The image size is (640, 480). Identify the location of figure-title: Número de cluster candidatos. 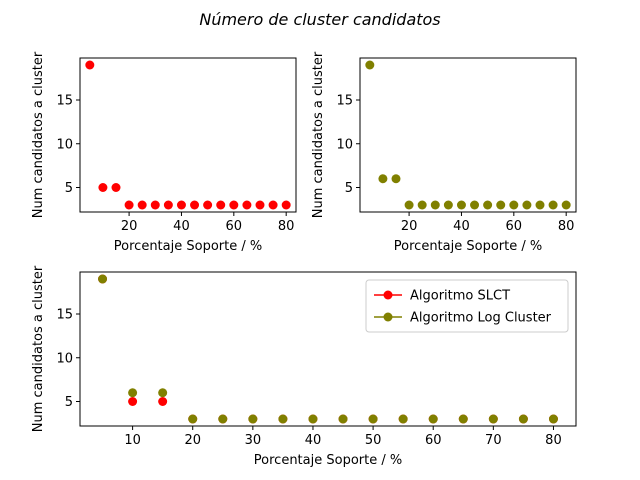
(319, 19).